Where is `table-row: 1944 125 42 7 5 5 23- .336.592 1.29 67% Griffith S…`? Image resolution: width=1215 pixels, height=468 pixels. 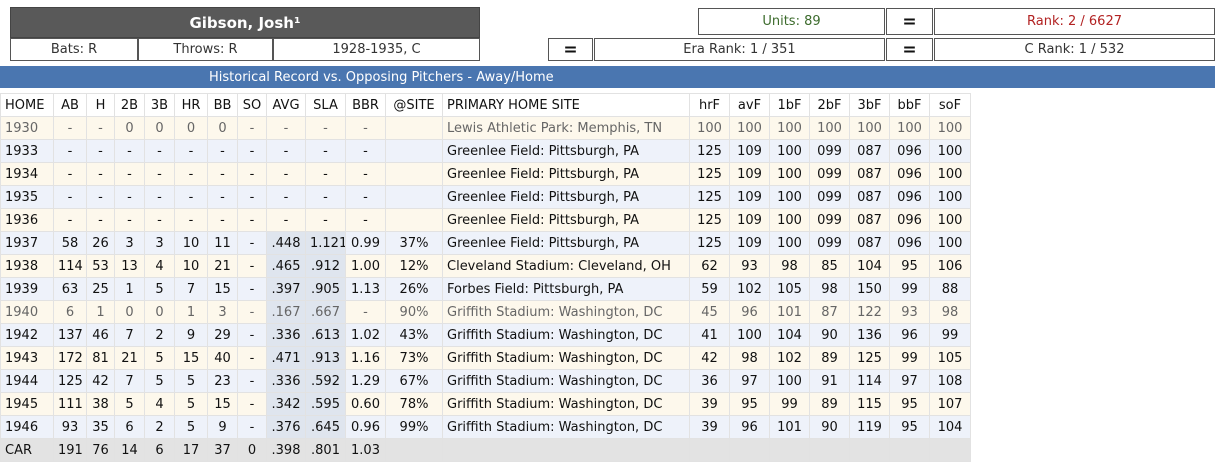
table-row: 1944 125 42 7 5 5 23- .336.592 1.29 67% Griffith S… is located at coordinates (485, 381).